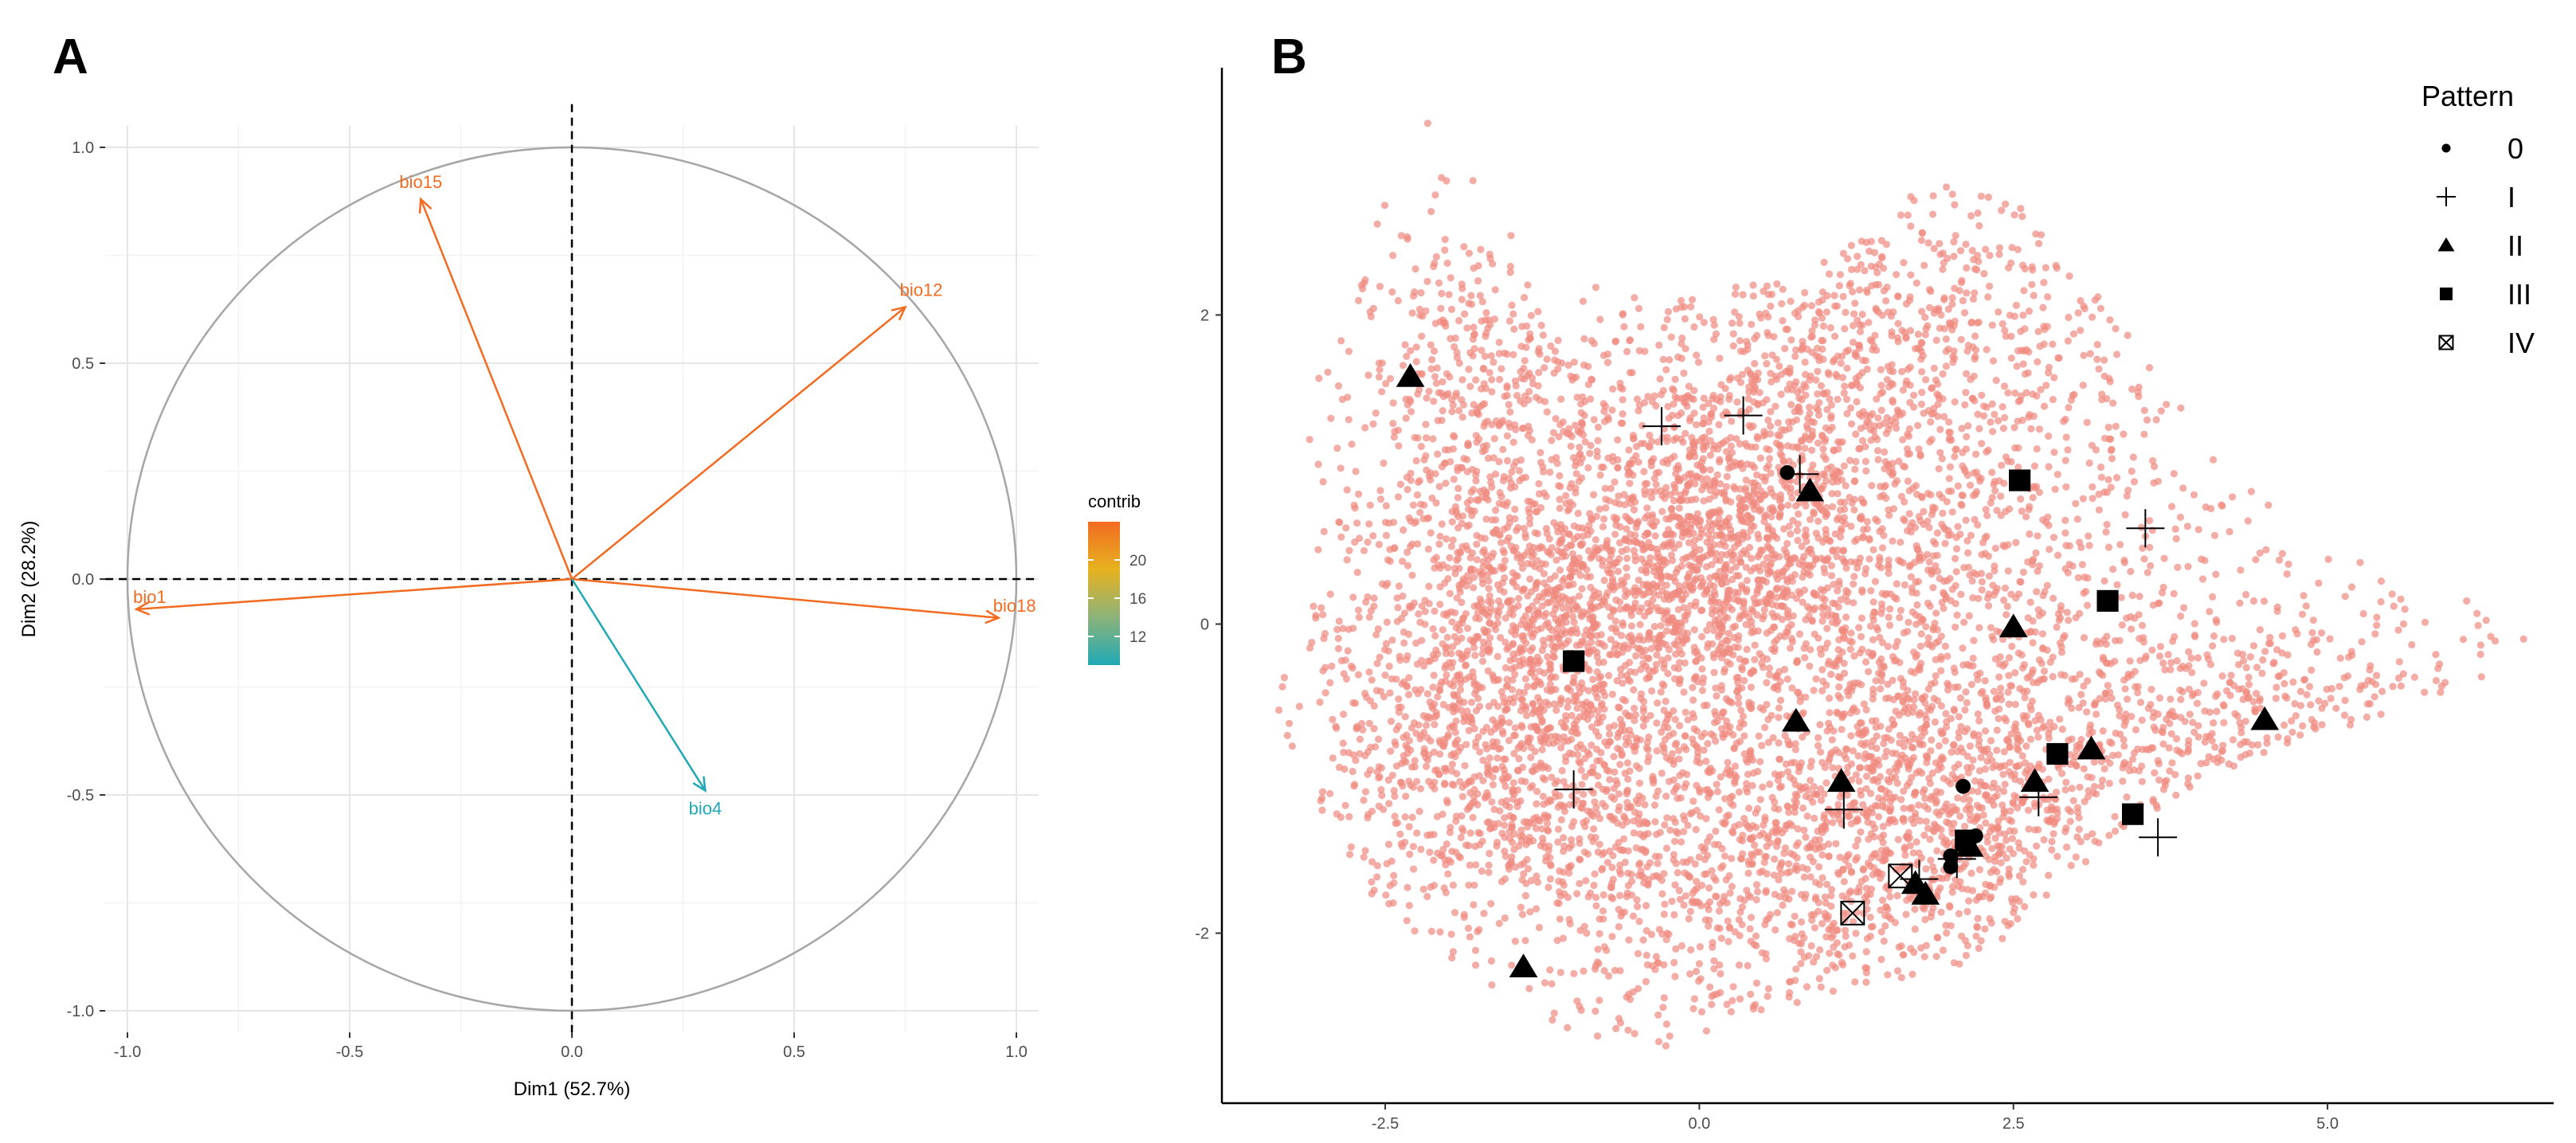  I want to click on colorbar-title: contrib, so click(1114, 501).